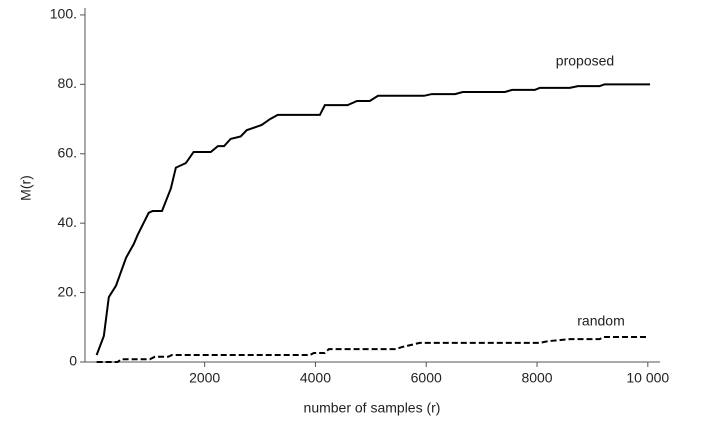 The height and width of the screenshot is (424, 707). Describe the element at coordinates (67, 83) in the screenshot. I see `y-tick-label: 80.` at that location.